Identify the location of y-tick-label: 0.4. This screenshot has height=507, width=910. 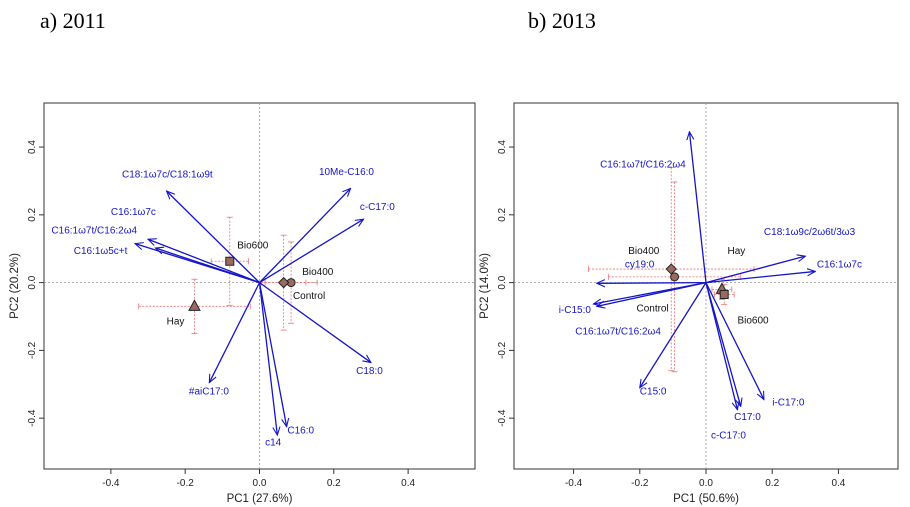
(32, 147).